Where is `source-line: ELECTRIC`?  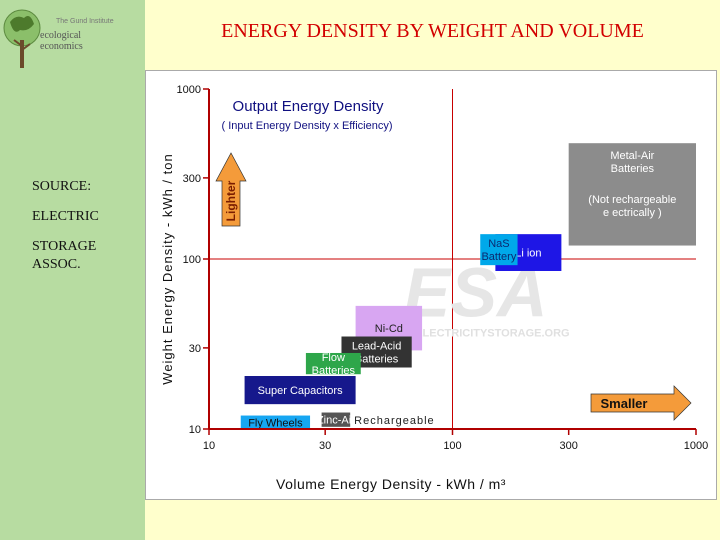
source-line: ELECTRIC is located at coordinates (65, 217).